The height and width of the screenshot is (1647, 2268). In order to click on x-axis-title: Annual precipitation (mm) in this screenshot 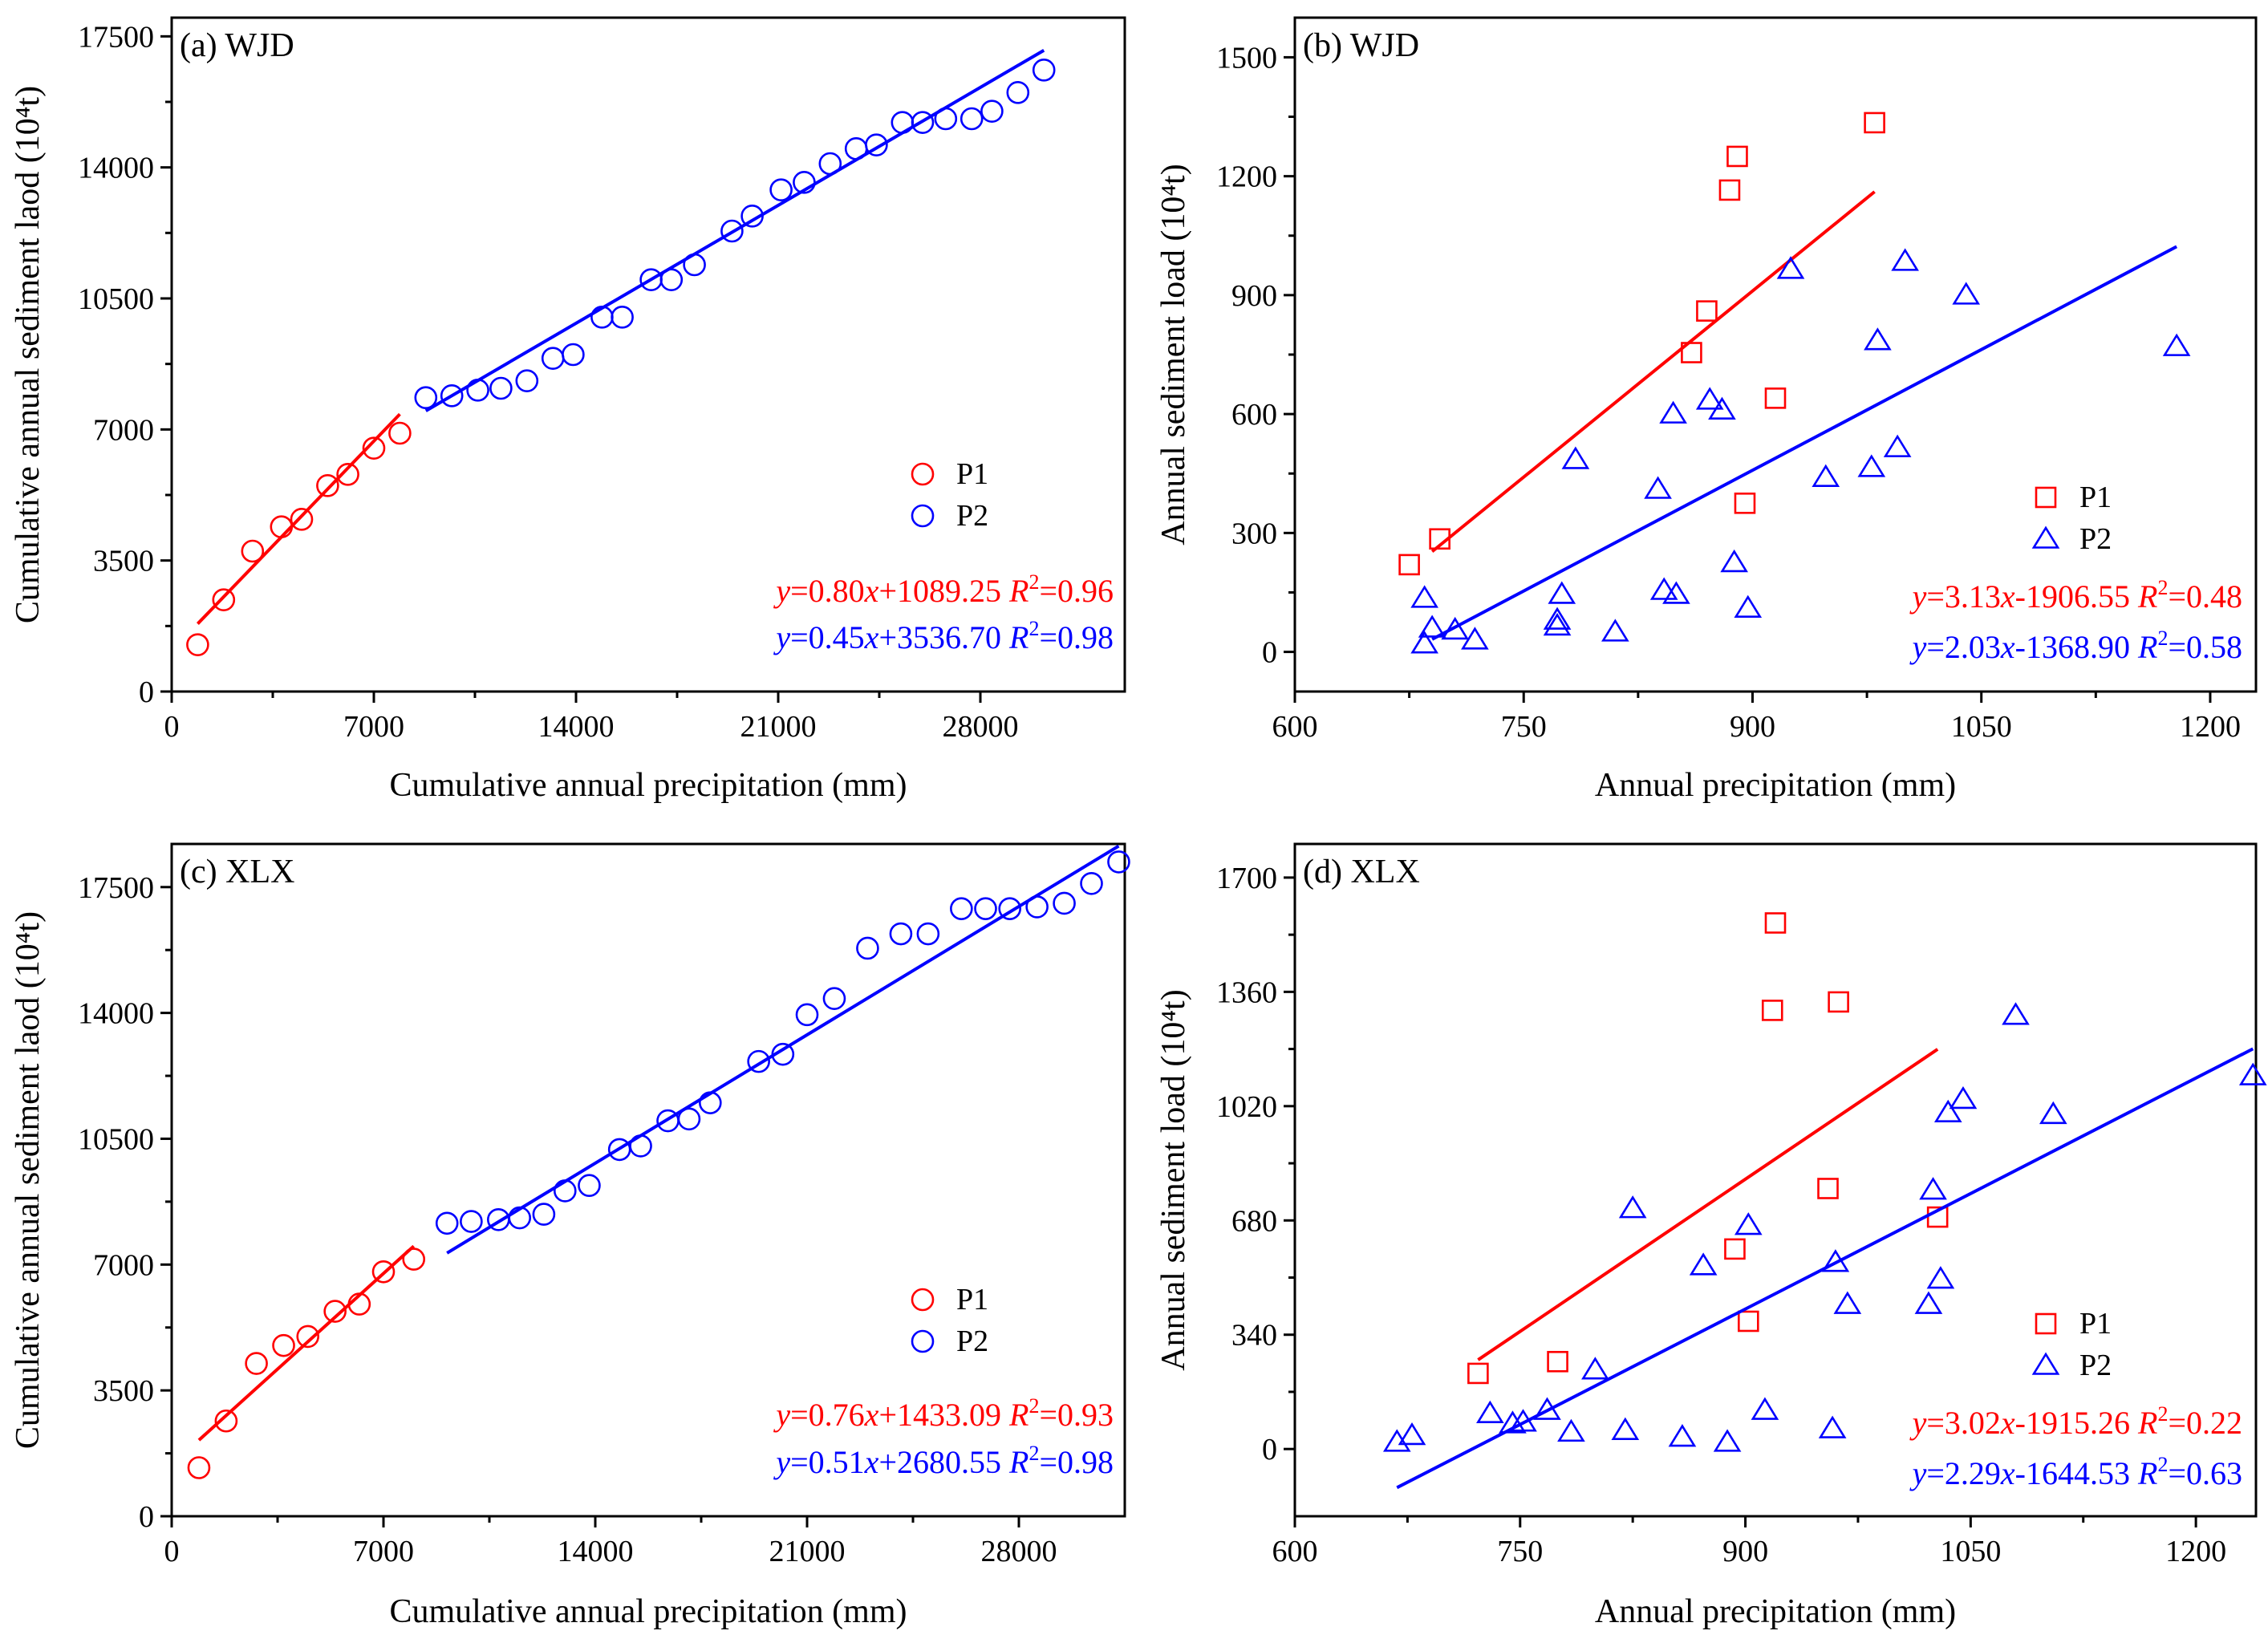, I will do `click(1775, 1612)`.